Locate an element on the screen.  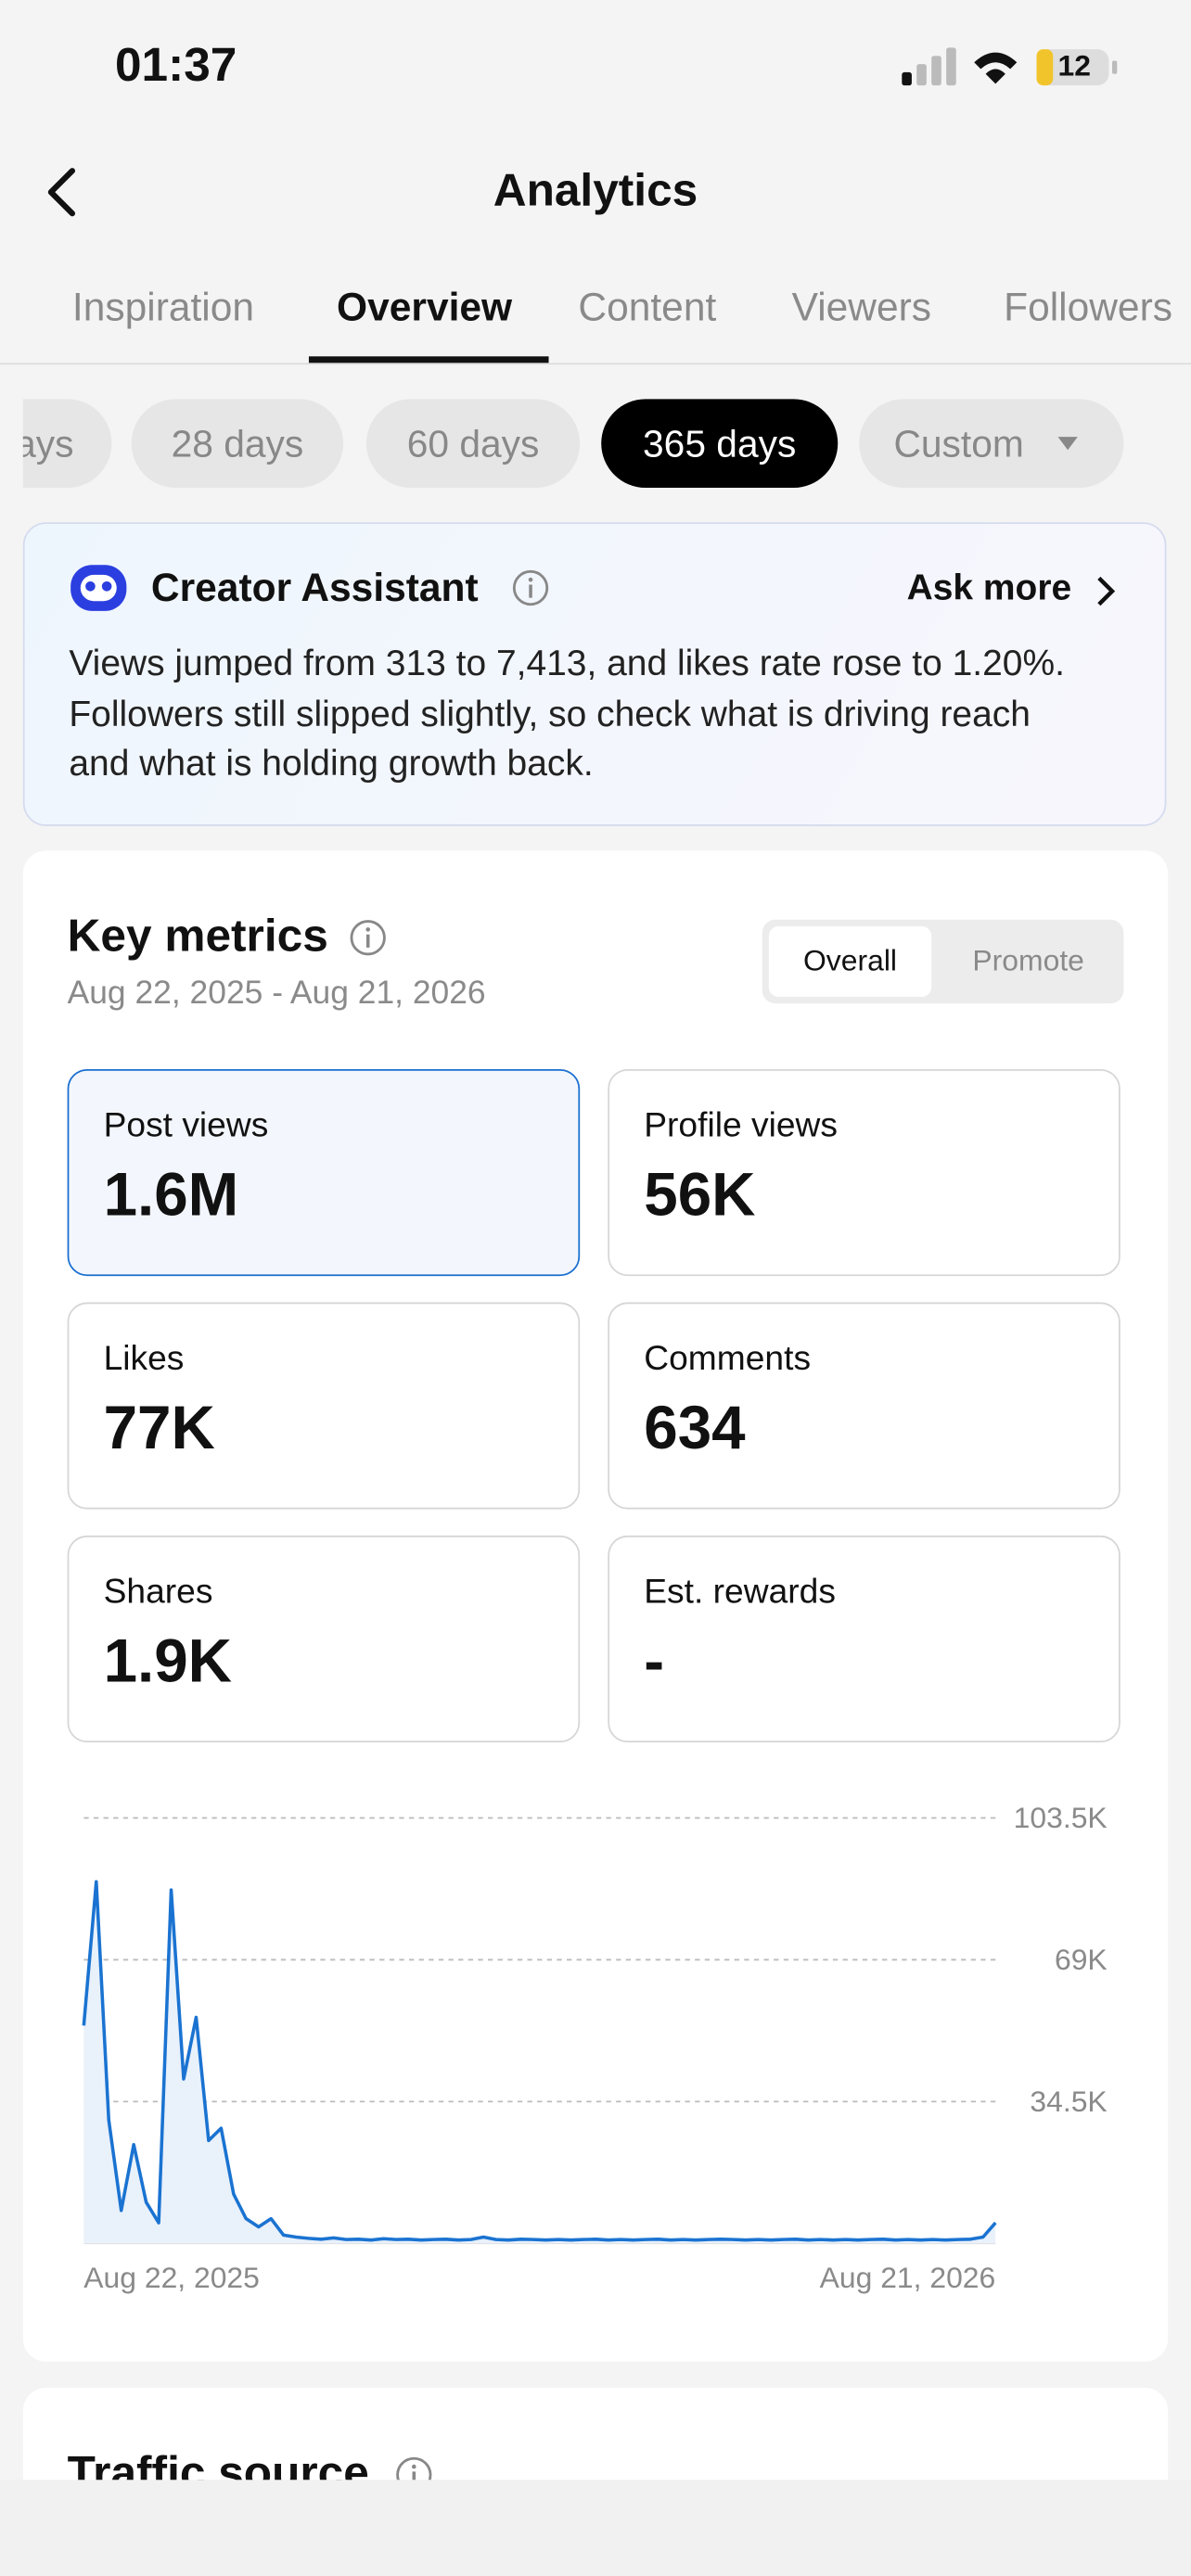
metric-label: Est. rewards is located at coordinates (740, 1592).